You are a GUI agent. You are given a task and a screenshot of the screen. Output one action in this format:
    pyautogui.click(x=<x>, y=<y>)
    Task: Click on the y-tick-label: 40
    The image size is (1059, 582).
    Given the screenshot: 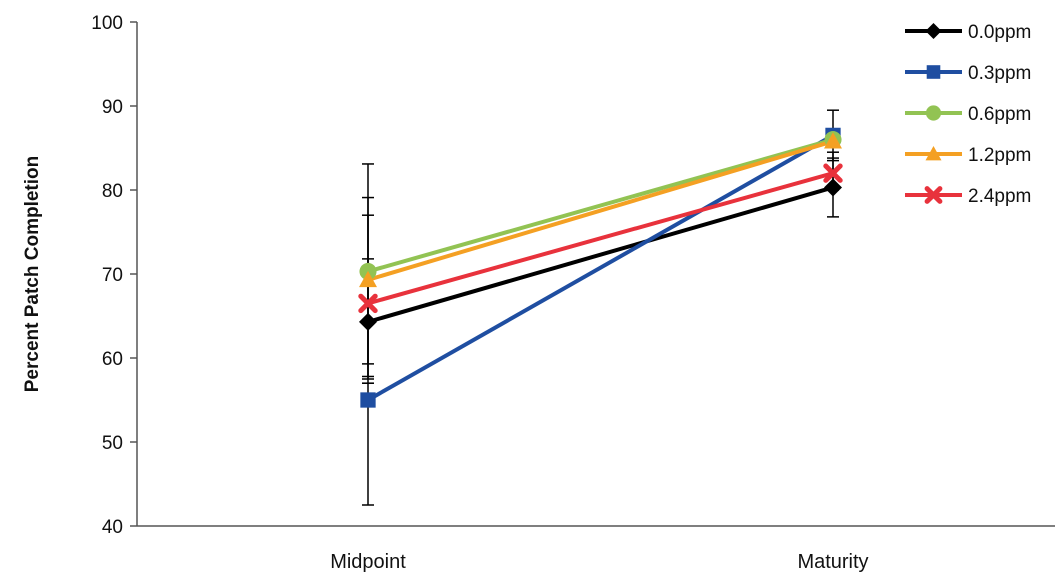 What is the action you would take?
    pyautogui.click(x=112, y=527)
    